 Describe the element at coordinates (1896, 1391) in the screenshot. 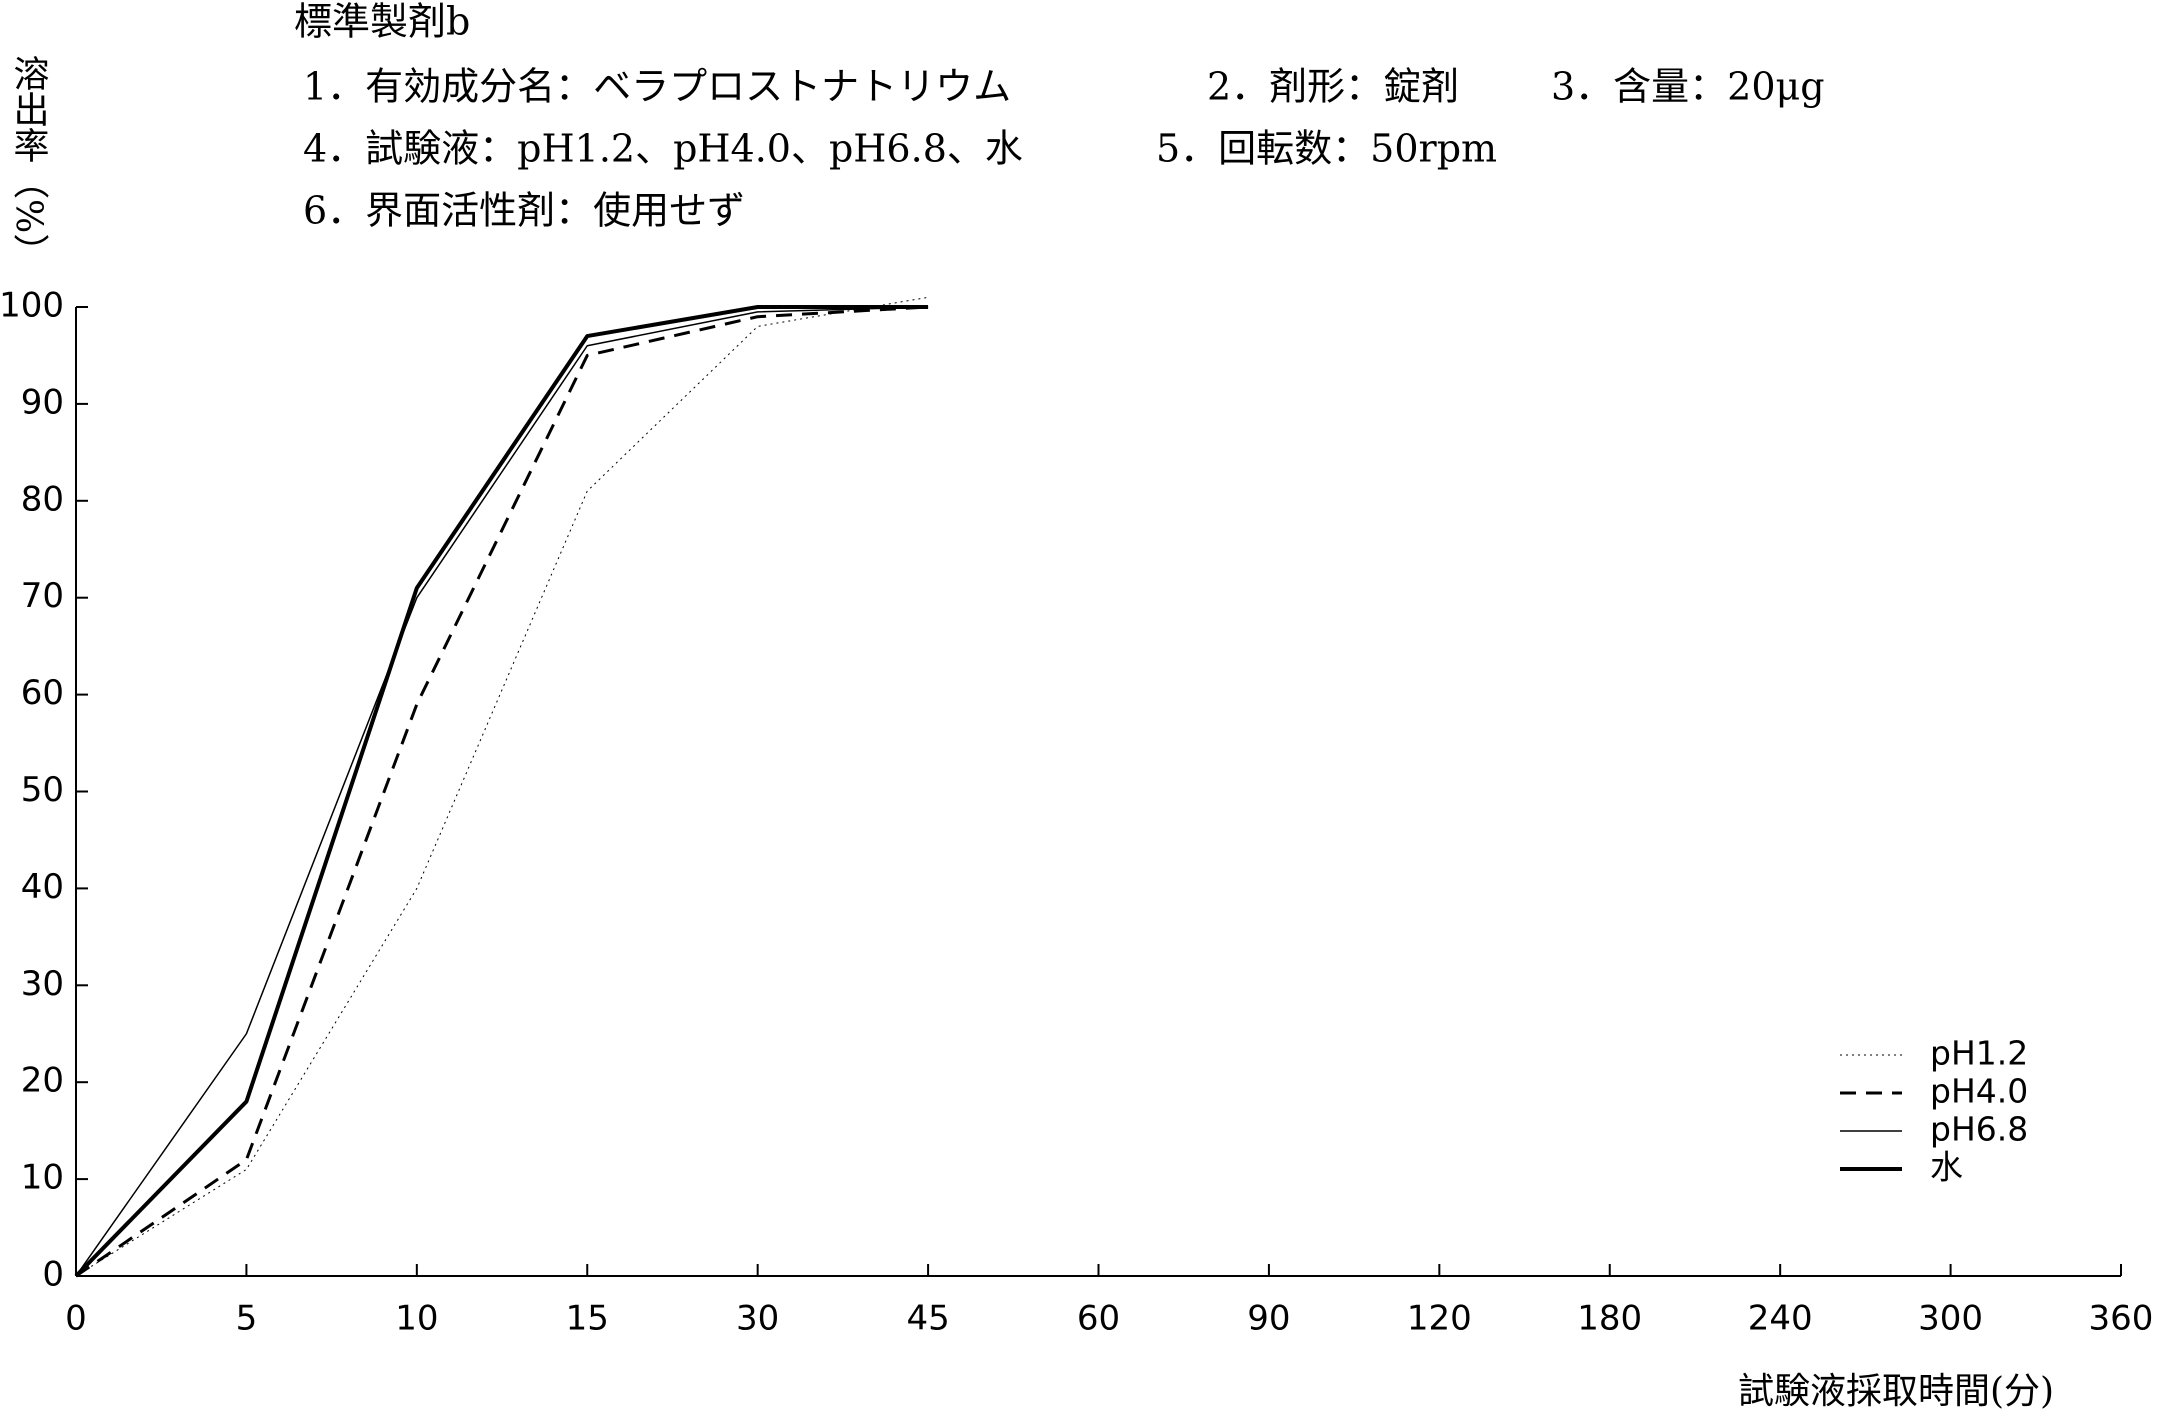

I see `x-axis-label: 試験液採取時間(分)` at that location.